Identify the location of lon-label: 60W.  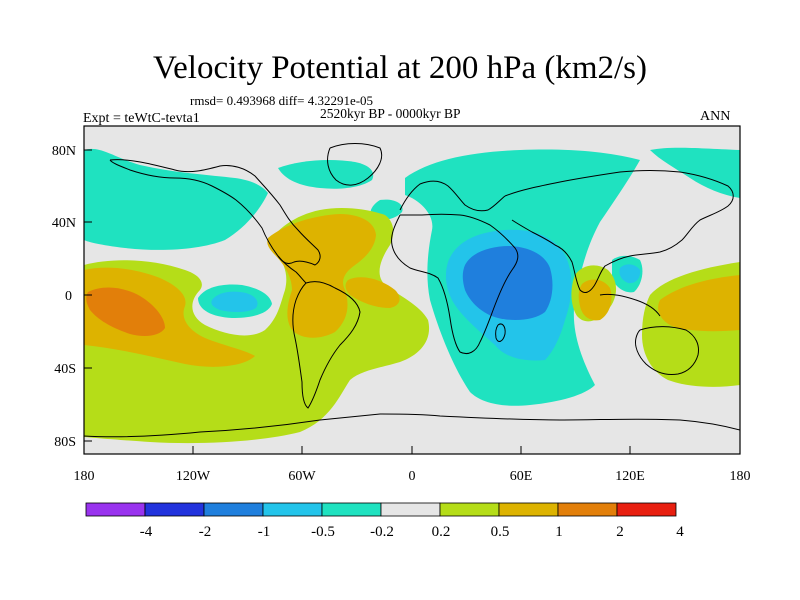
(302, 476).